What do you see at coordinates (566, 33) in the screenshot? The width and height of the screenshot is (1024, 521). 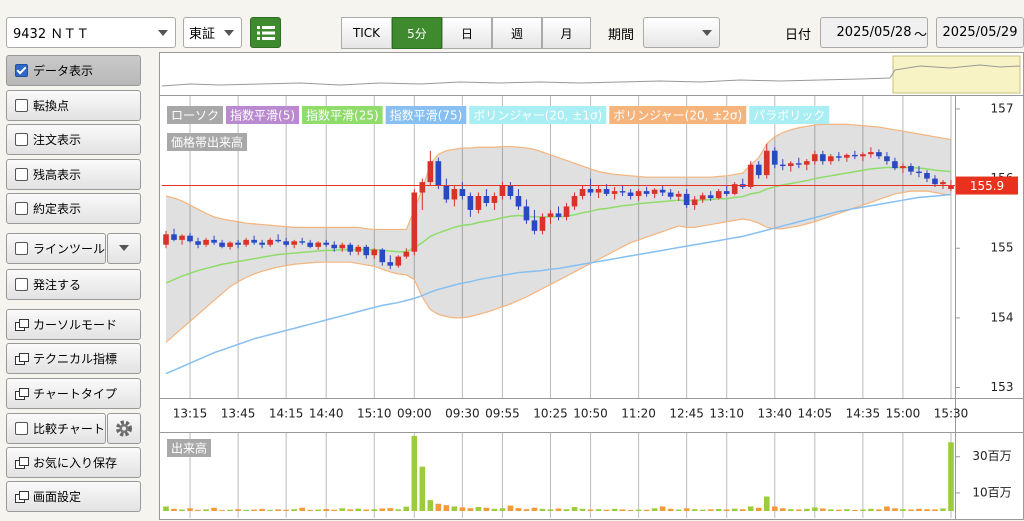 I see `interval-button: 月` at bounding box center [566, 33].